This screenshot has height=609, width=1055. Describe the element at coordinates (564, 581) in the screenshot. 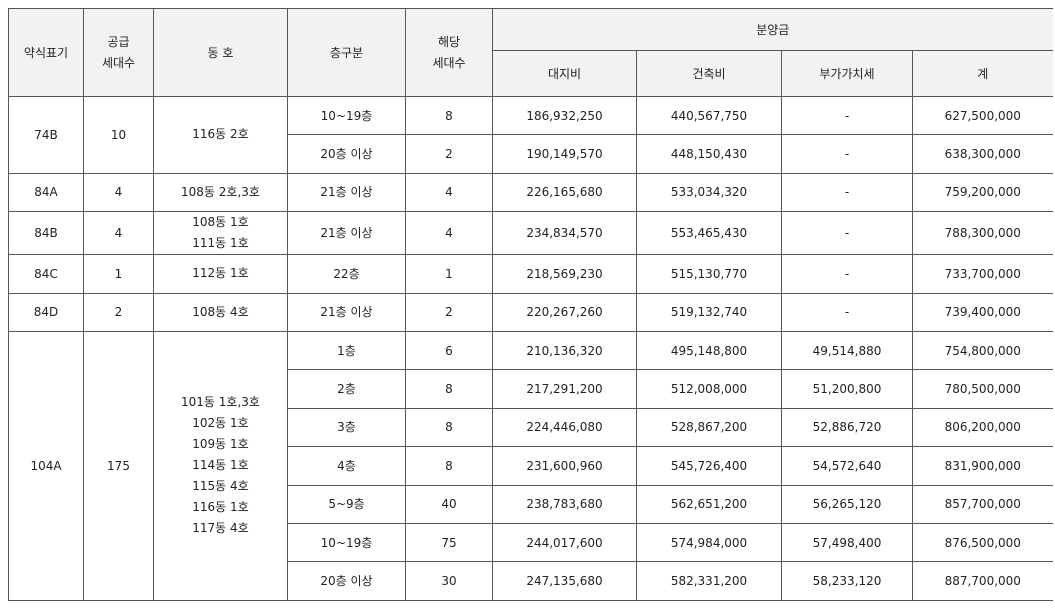

I see `land-price-cell: 247,135,680` at that location.